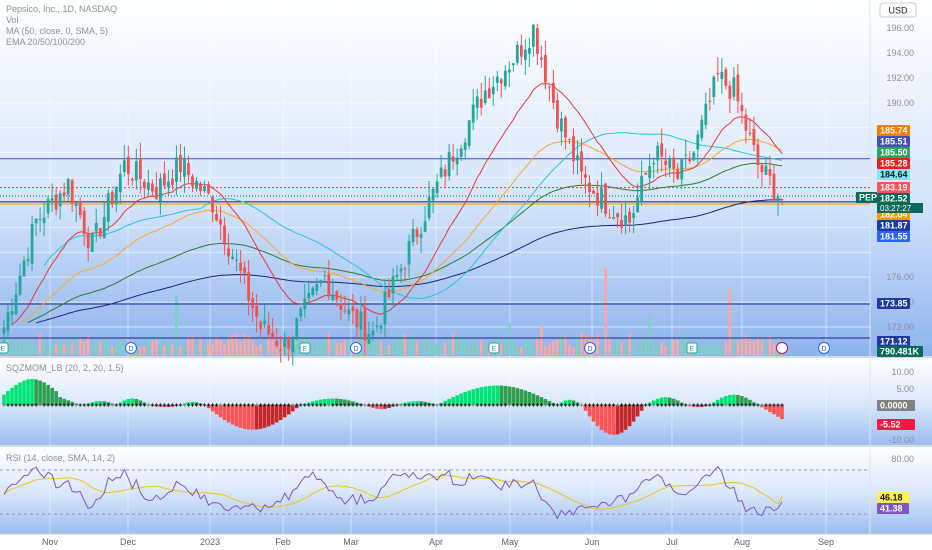 The height and width of the screenshot is (550, 932). I want to click on ema-label: EMA 20/50/100/200, so click(45, 42).